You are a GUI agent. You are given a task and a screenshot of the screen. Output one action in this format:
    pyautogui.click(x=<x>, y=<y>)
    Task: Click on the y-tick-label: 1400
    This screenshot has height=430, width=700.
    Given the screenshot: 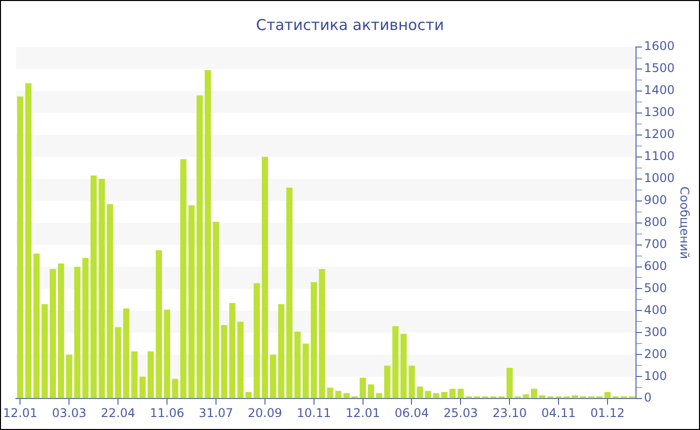 What is the action you would take?
    pyautogui.click(x=659, y=90)
    